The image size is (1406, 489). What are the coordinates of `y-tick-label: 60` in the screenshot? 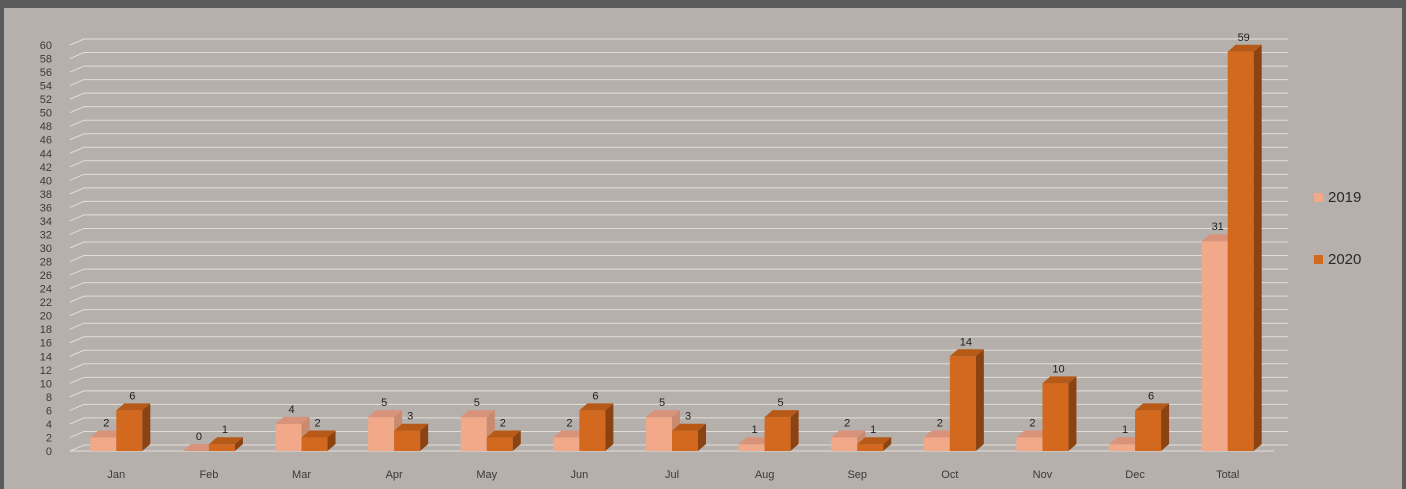 It's located at (46, 46).